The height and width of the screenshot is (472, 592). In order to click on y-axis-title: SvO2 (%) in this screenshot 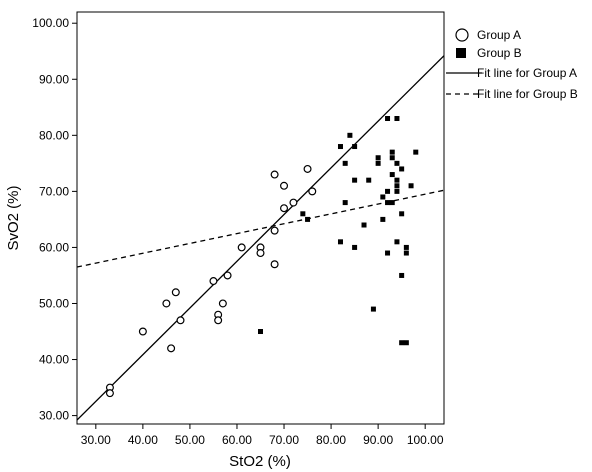, I will do `click(13, 217)`.